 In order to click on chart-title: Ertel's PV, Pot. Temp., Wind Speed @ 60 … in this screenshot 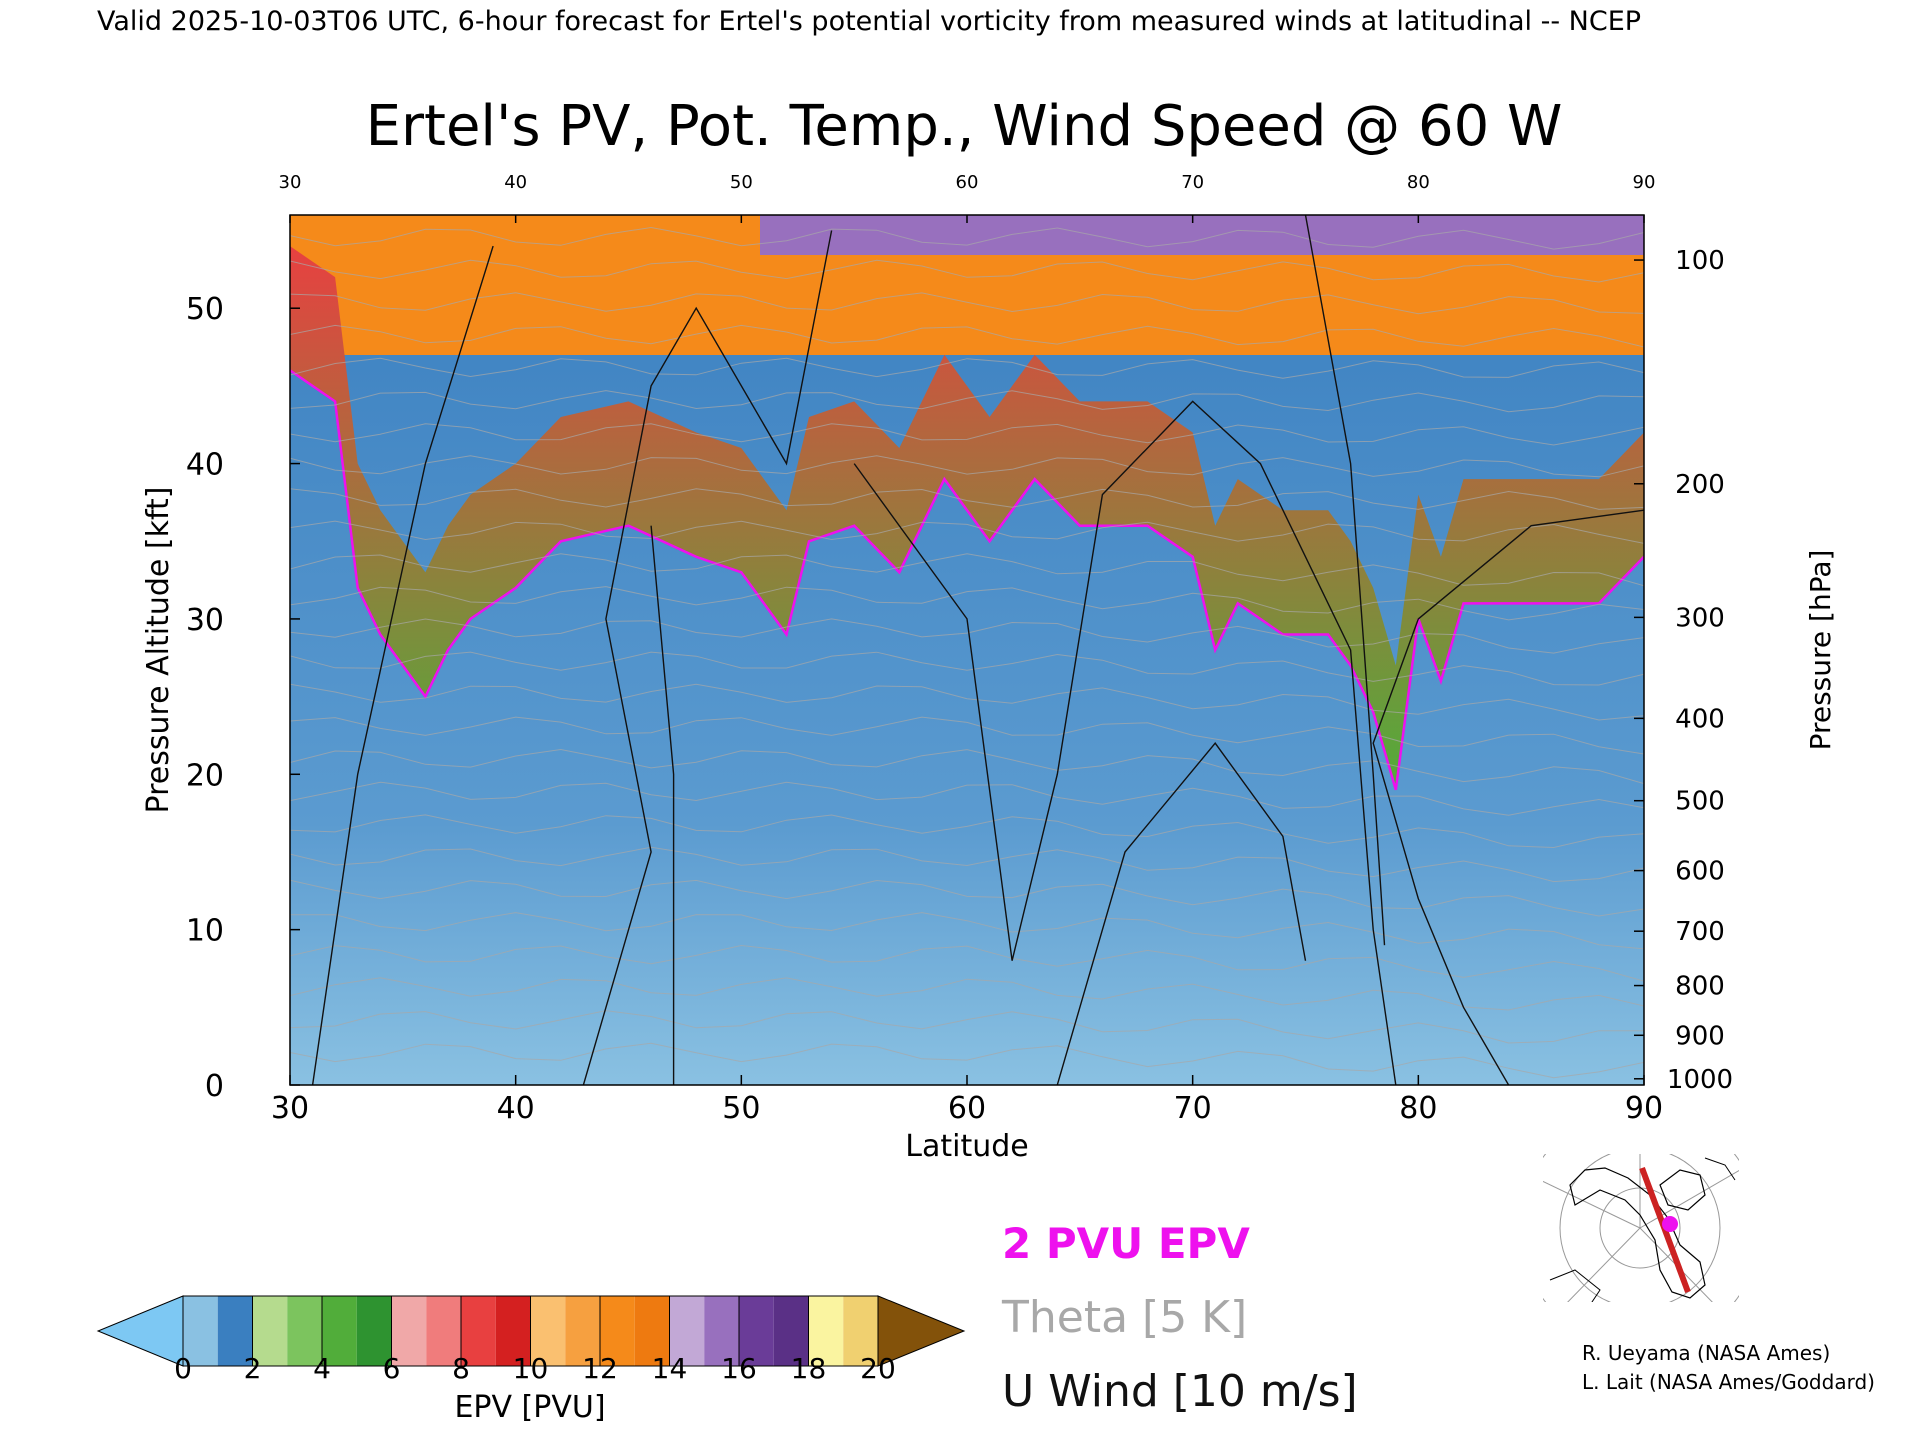, I will do `click(964, 126)`.